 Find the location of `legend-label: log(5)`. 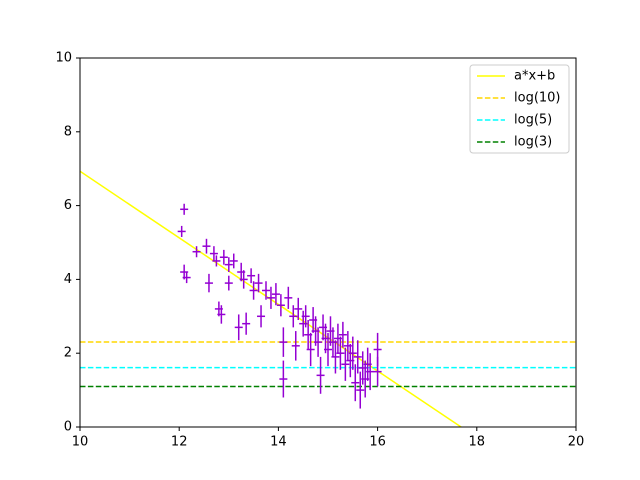

legend-label: log(5) is located at coordinates (533, 120).